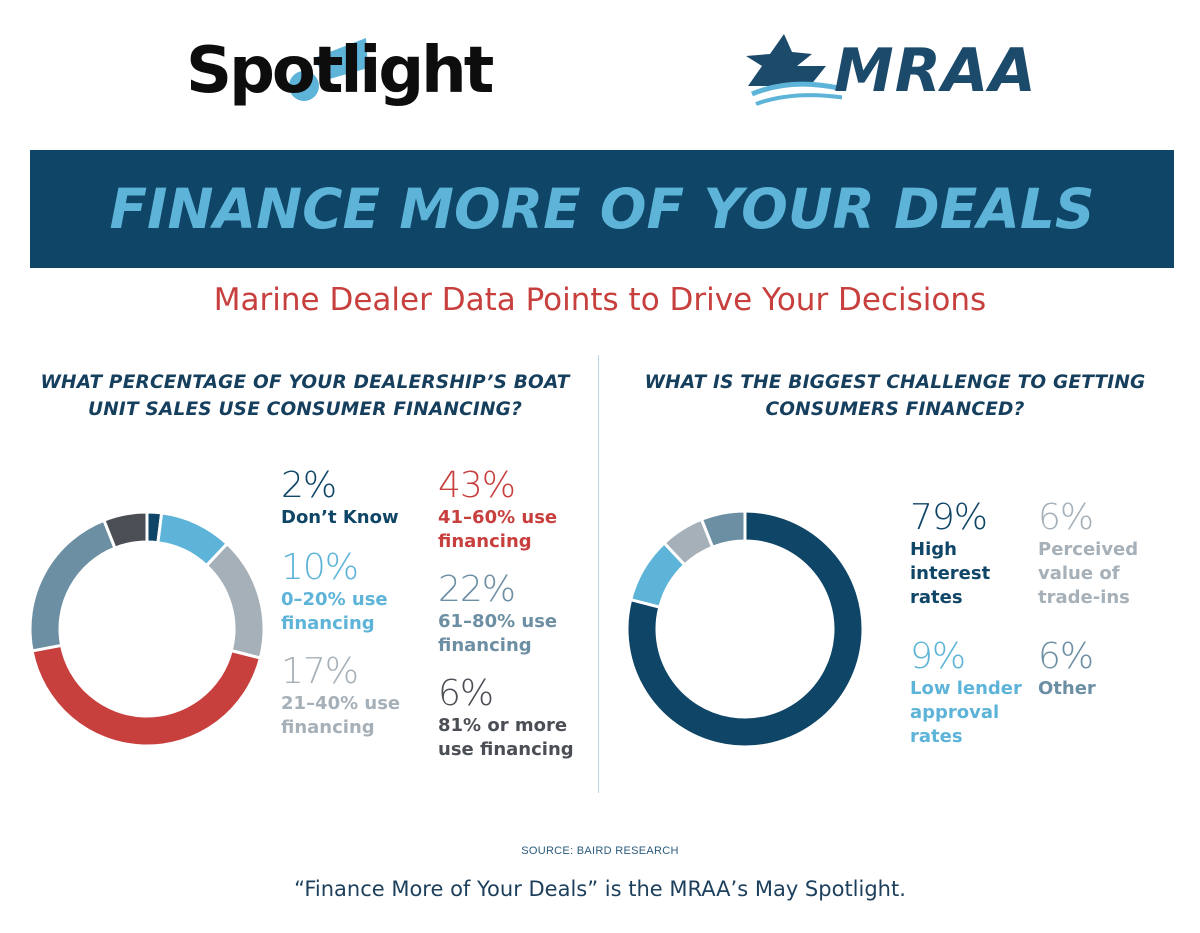  What do you see at coordinates (949, 517) in the screenshot?
I see `legend-pct: 79%` at bounding box center [949, 517].